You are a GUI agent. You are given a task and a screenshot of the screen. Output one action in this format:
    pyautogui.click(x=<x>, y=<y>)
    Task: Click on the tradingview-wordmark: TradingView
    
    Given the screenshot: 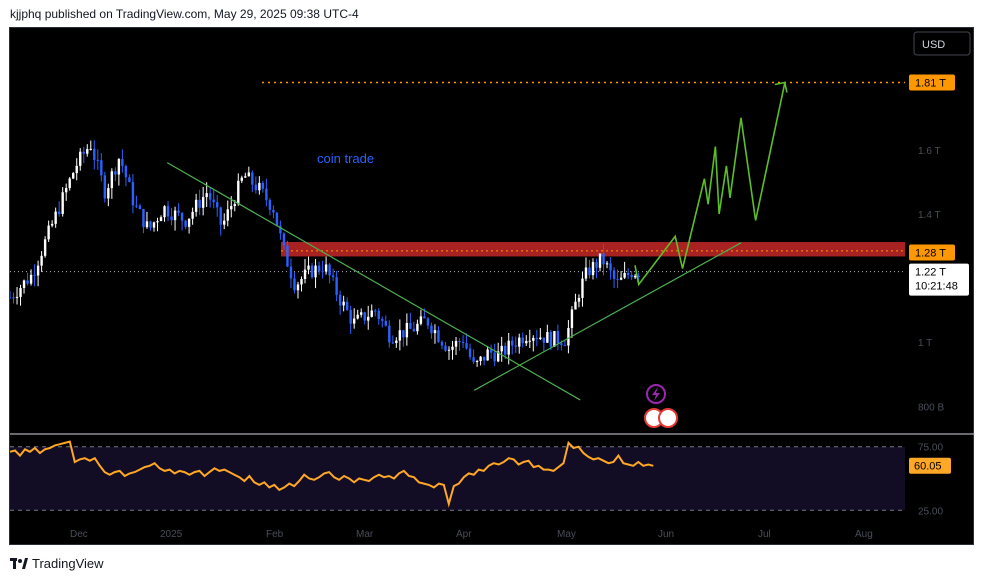 What is the action you would take?
    pyautogui.click(x=68, y=563)
    